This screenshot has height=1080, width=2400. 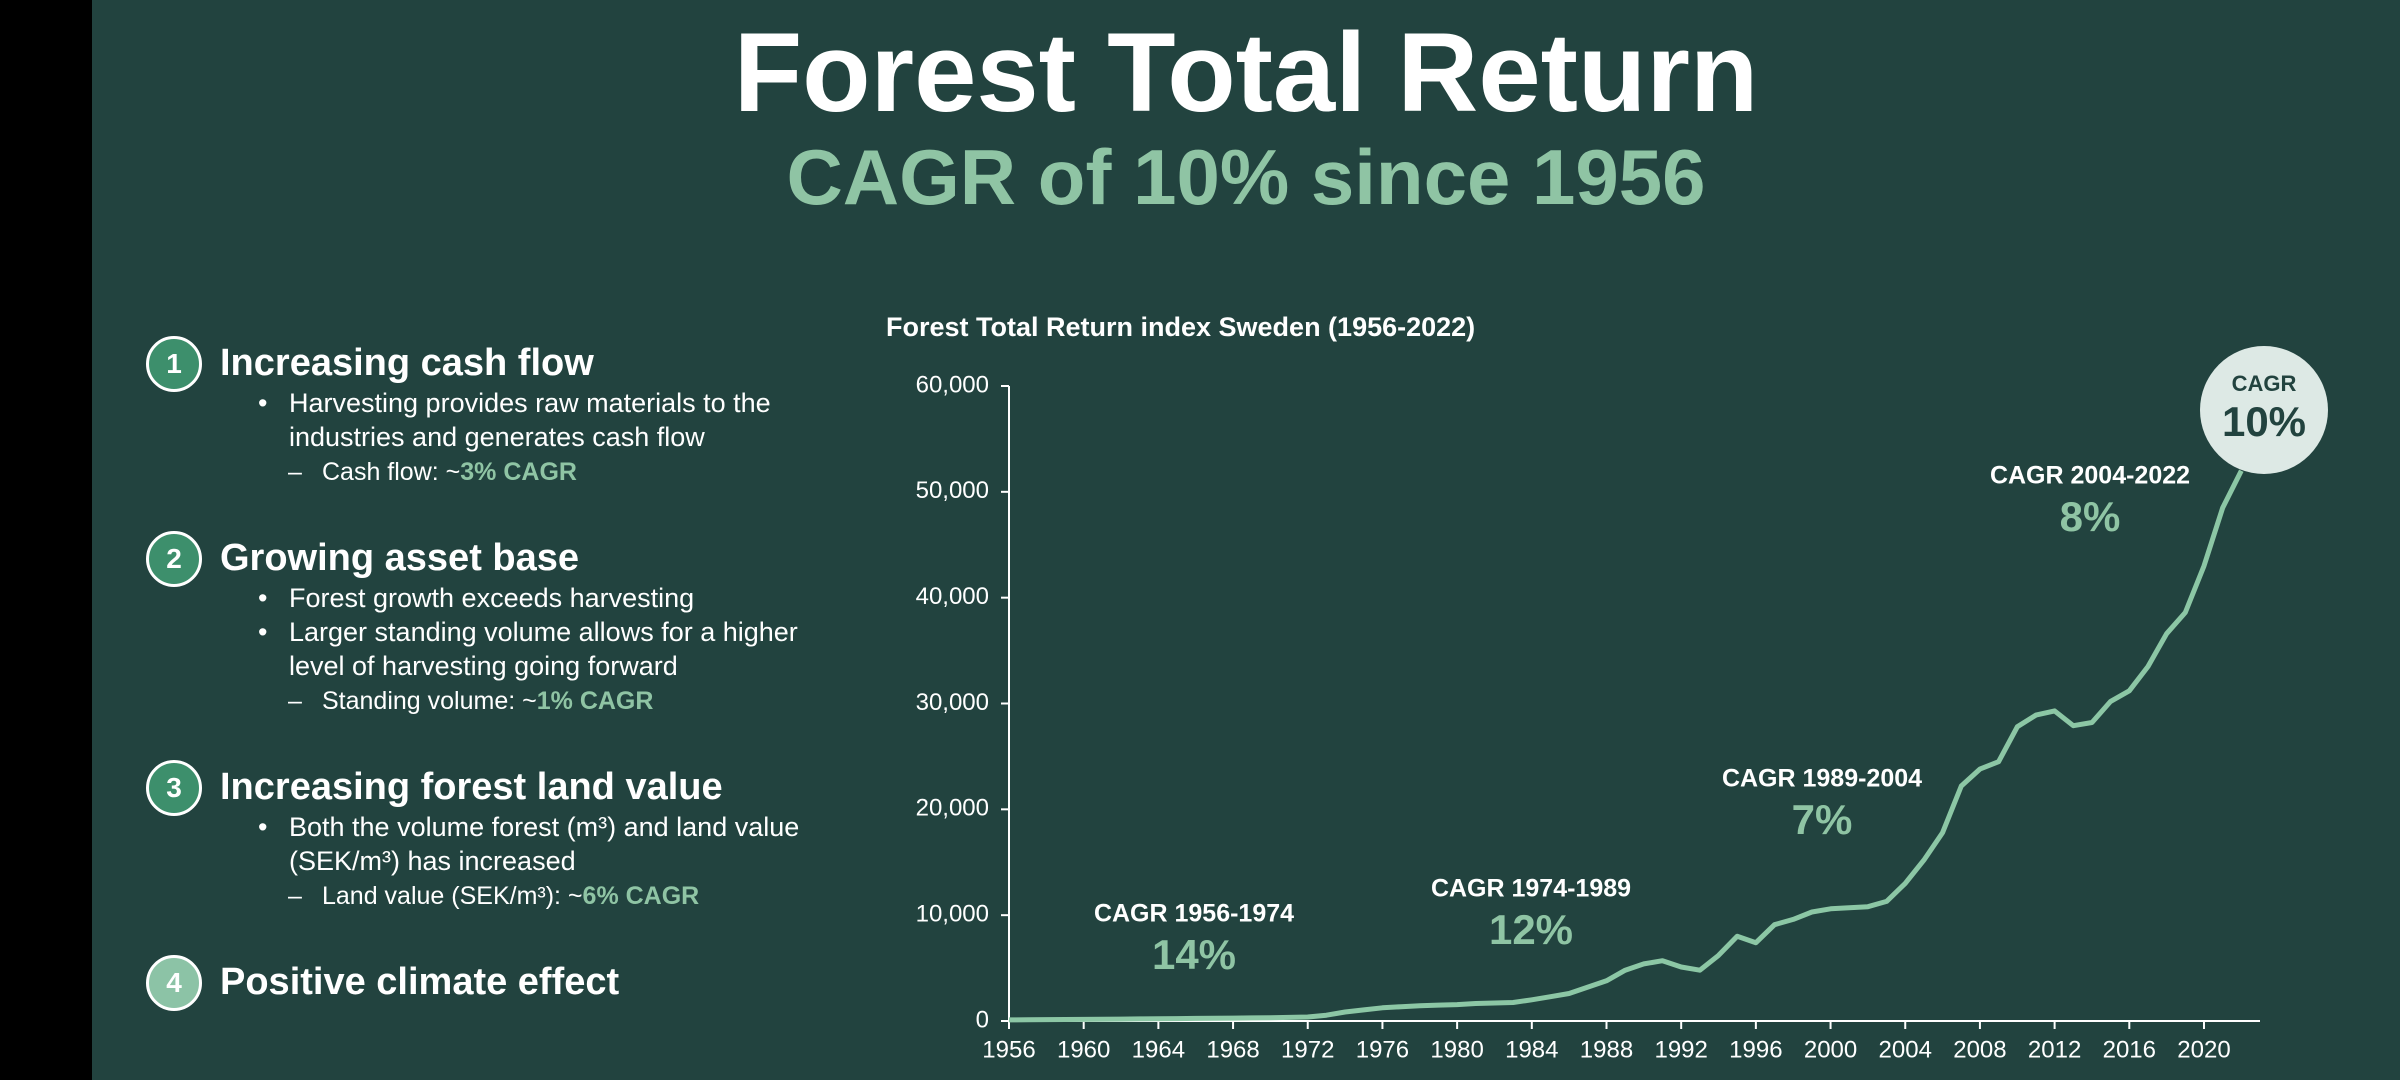 What do you see at coordinates (1755, 1049) in the screenshot?
I see `x-tick-label: 1996` at bounding box center [1755, 1049].